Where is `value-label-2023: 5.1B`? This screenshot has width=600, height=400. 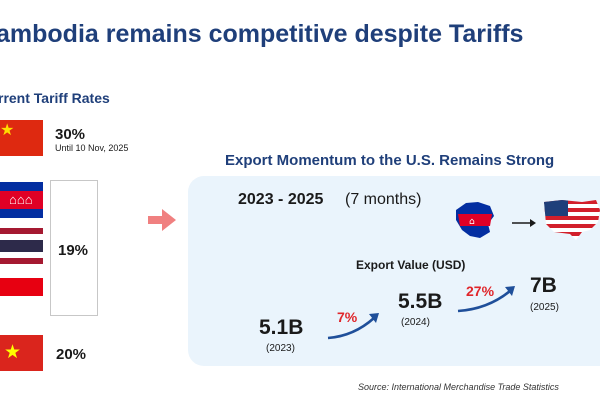
value-label-2023: 5.1B is located at coordinates (281, 327).